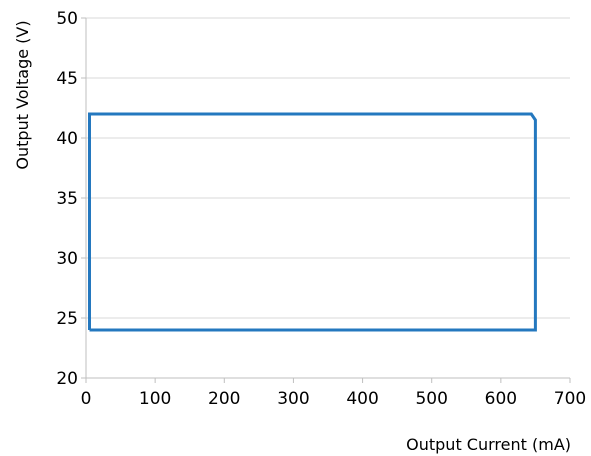  I want to click on y-tick-label-40: 40, so click(67, 139).